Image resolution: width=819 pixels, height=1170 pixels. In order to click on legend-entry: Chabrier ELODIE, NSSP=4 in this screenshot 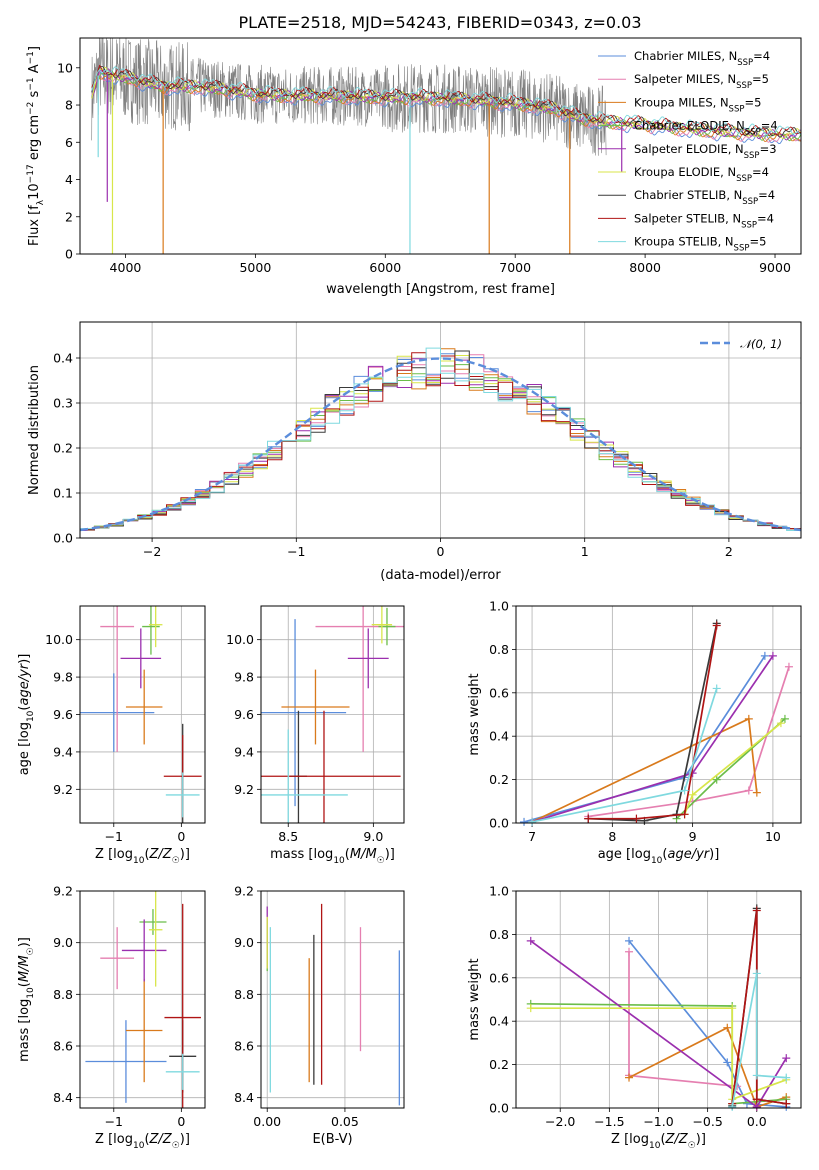, I will do `click(706, 128)`.